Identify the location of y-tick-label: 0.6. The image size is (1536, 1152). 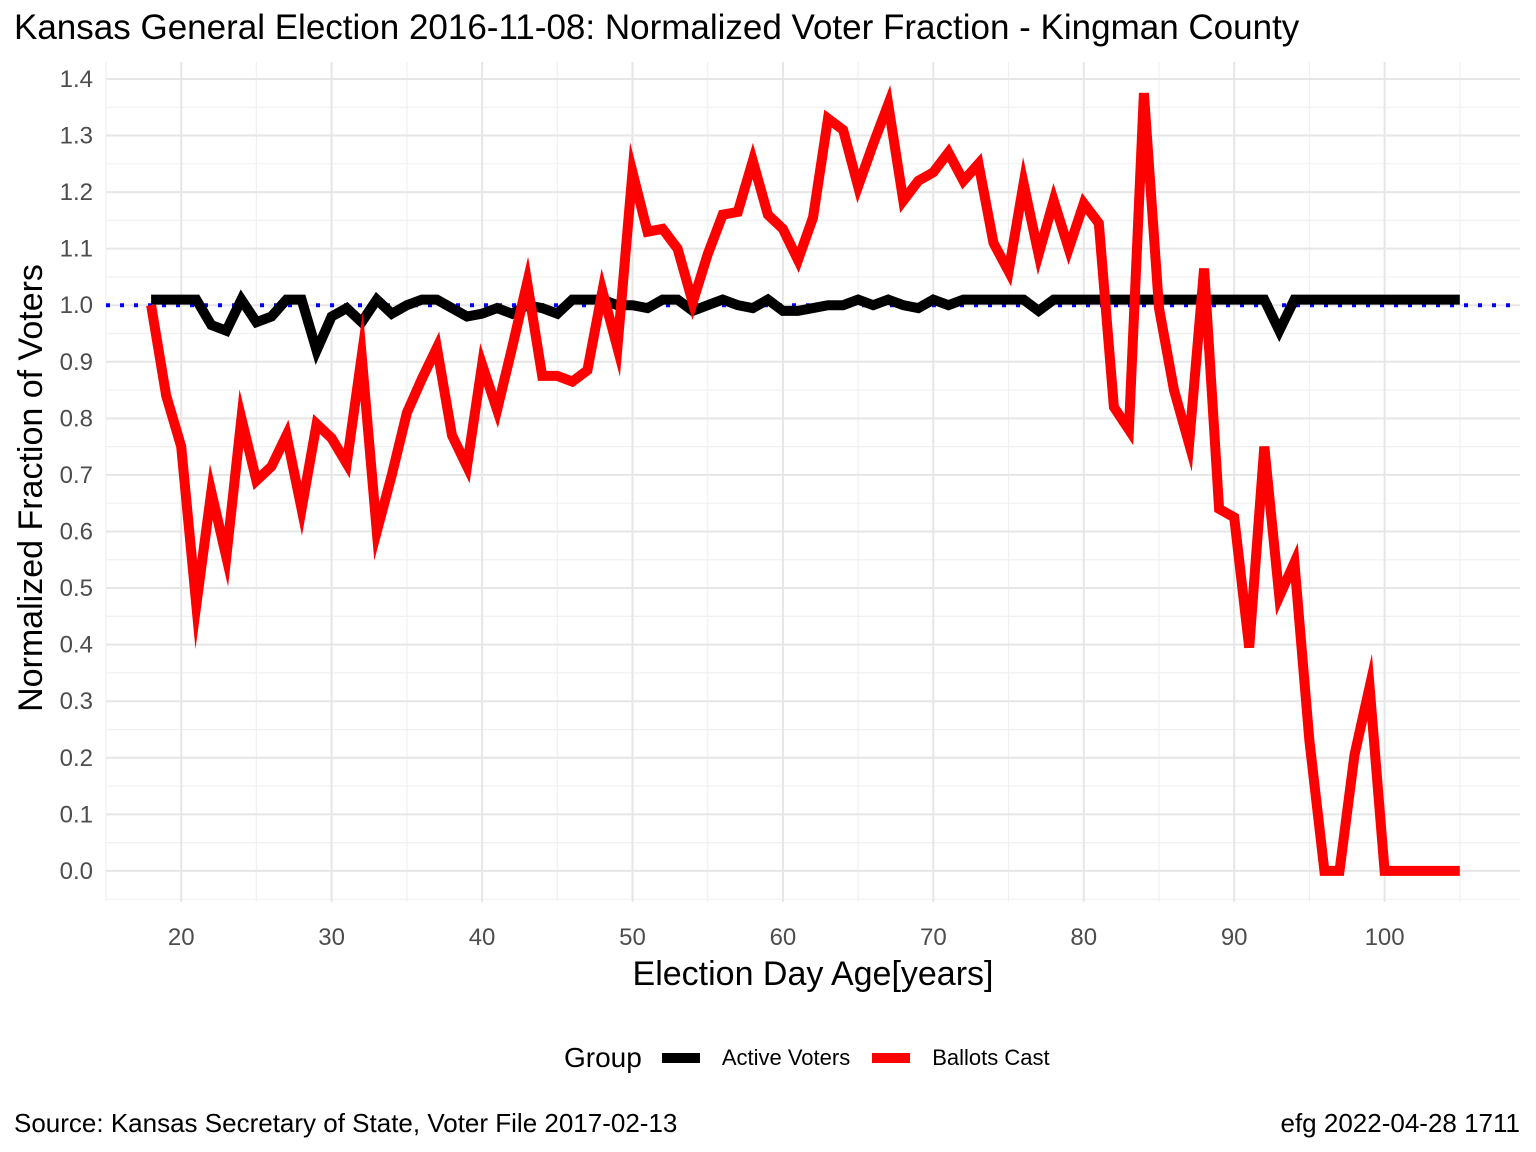
(76, 531).